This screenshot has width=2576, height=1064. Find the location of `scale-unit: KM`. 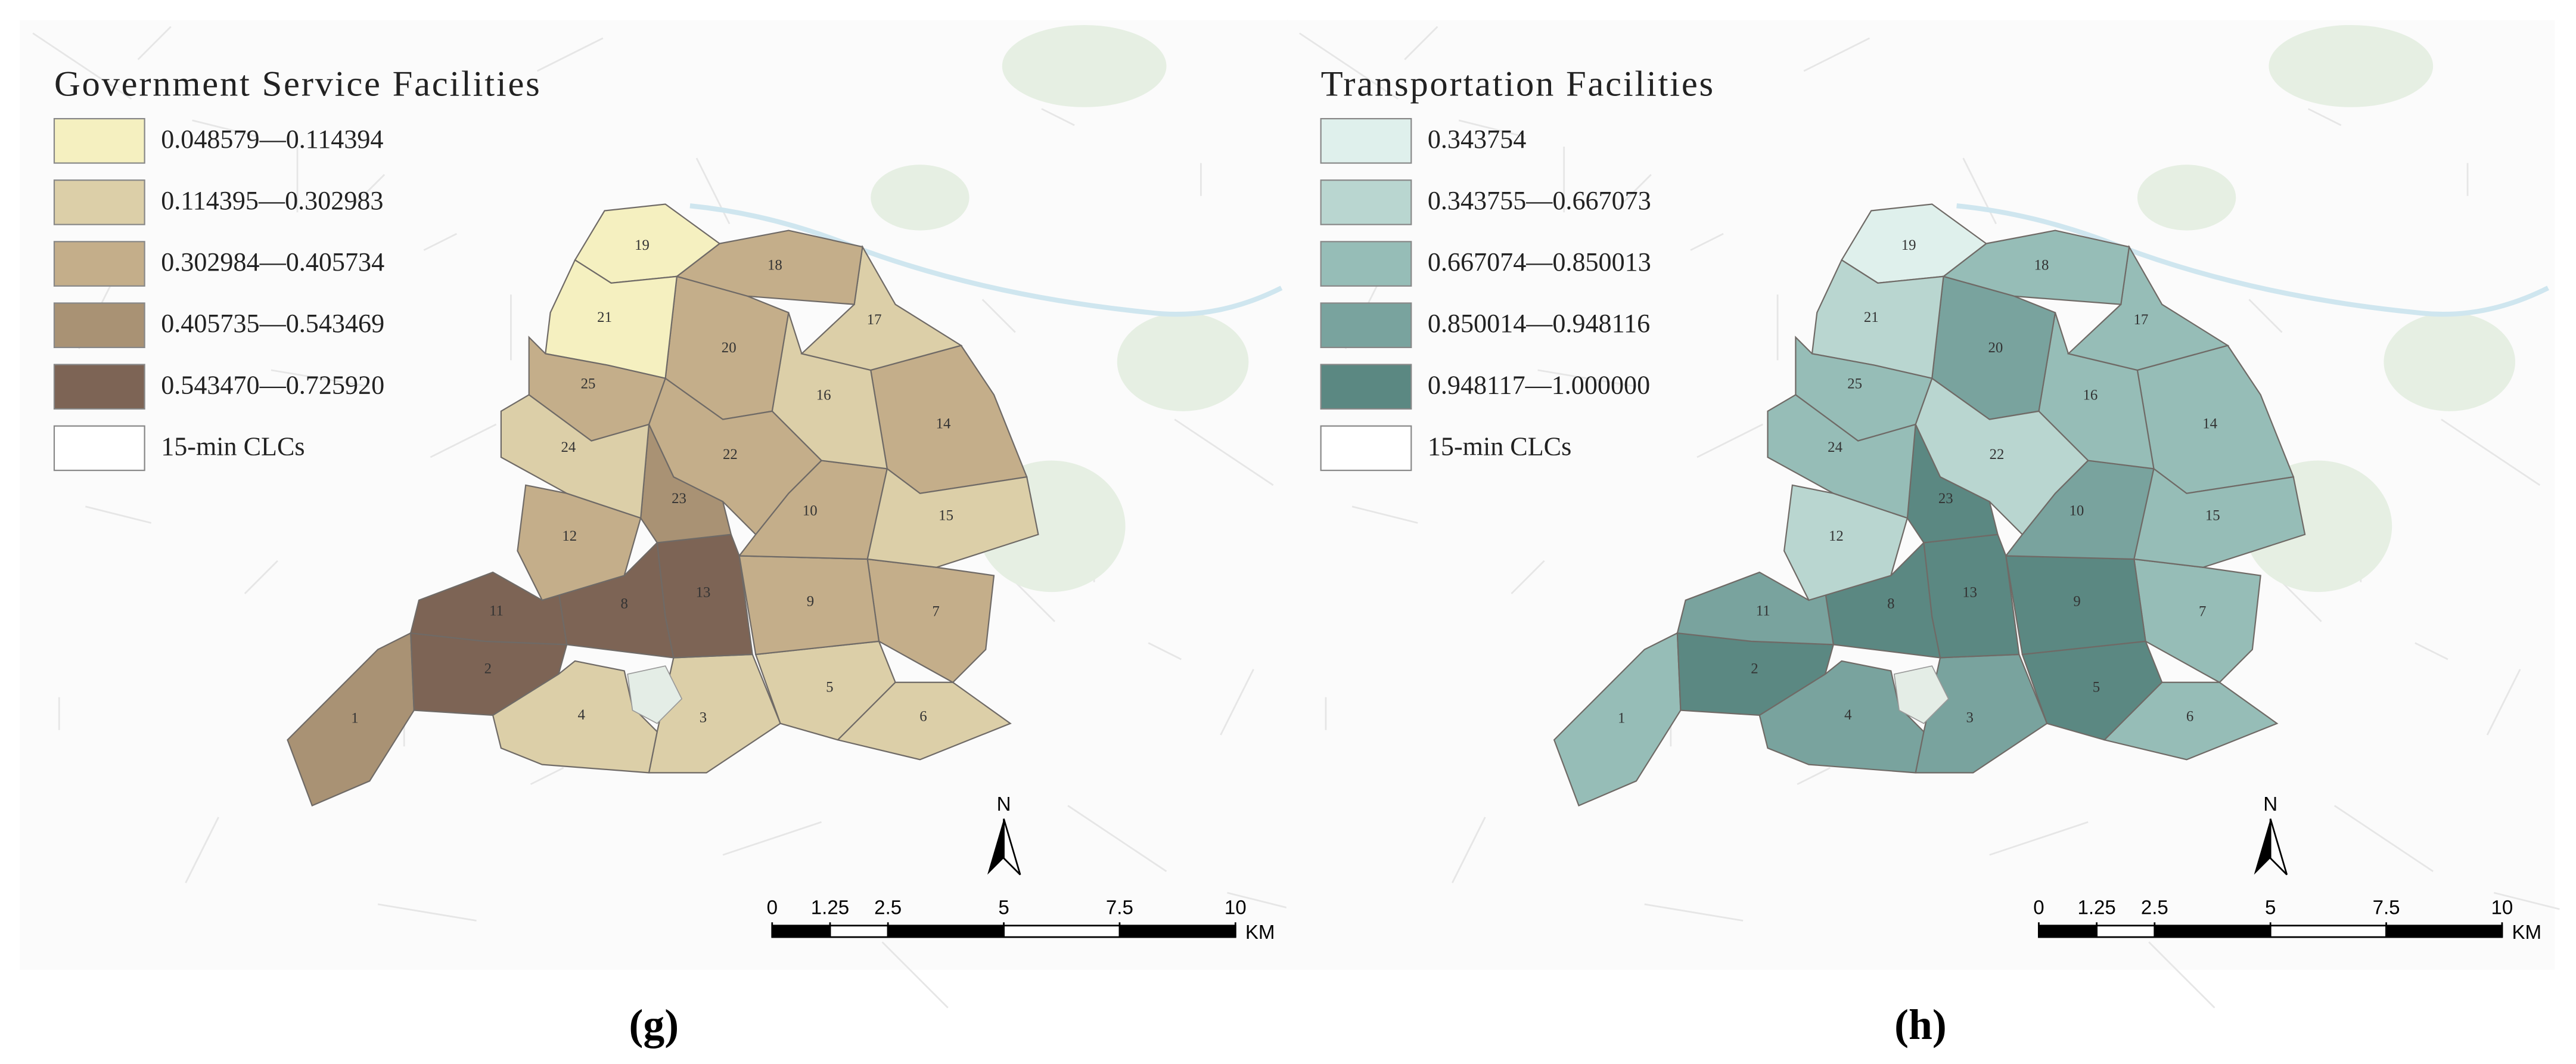

scale-unit: KM is located at coordinates (1260, 933).